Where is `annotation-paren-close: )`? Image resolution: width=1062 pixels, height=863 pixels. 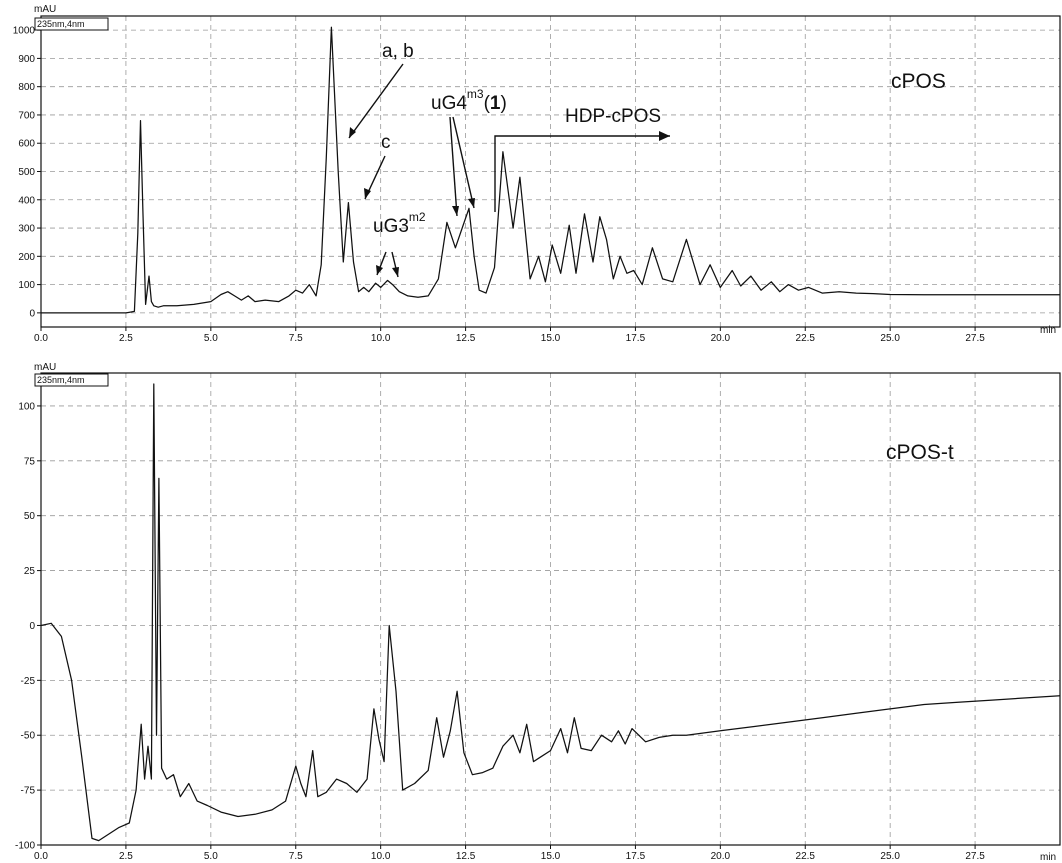 annotation-paren-close: ) is located at coordinates (504, 103).